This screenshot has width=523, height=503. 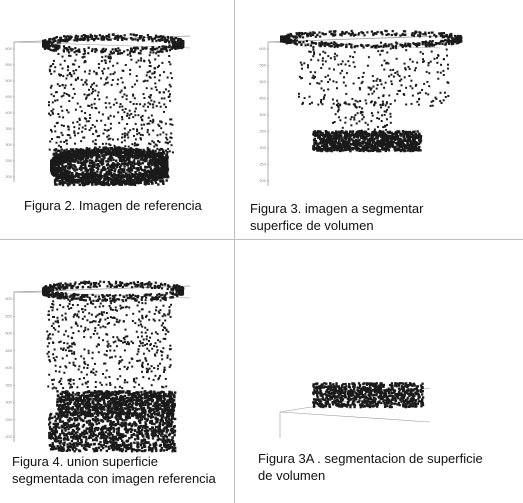 I want to click on plot3-tick-label: 350, so click(x=8, y=384).